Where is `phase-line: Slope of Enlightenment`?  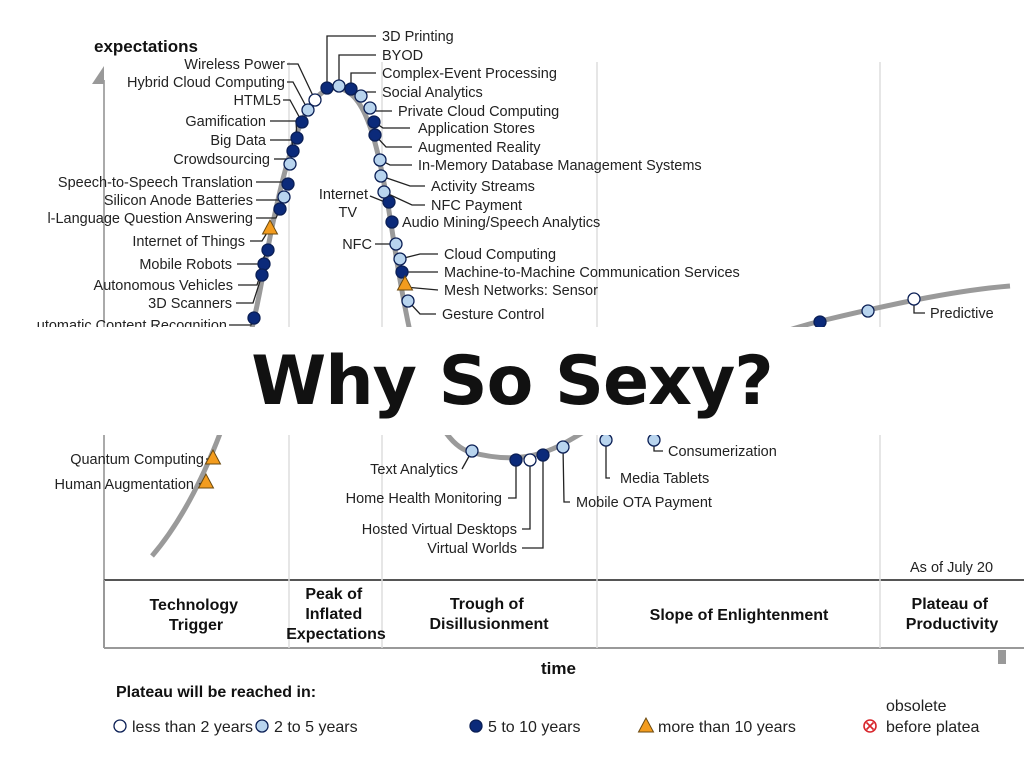 phase-line: Slope of Enlightenment is located at coordinates (739, 615).